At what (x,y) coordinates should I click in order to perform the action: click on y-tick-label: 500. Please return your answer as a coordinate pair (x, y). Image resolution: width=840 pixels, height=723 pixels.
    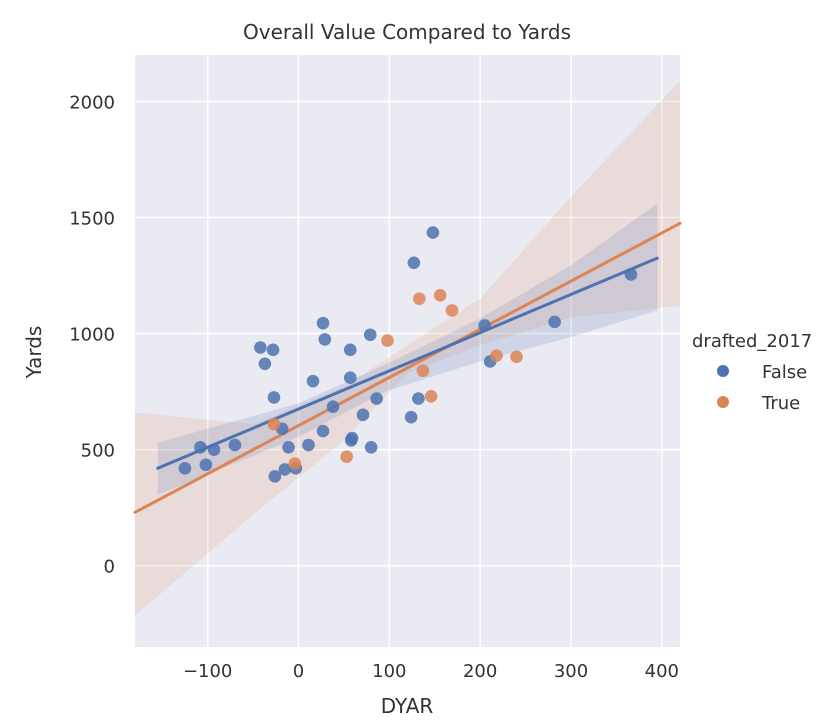
    Looking at the image, I should click on (98, 451).